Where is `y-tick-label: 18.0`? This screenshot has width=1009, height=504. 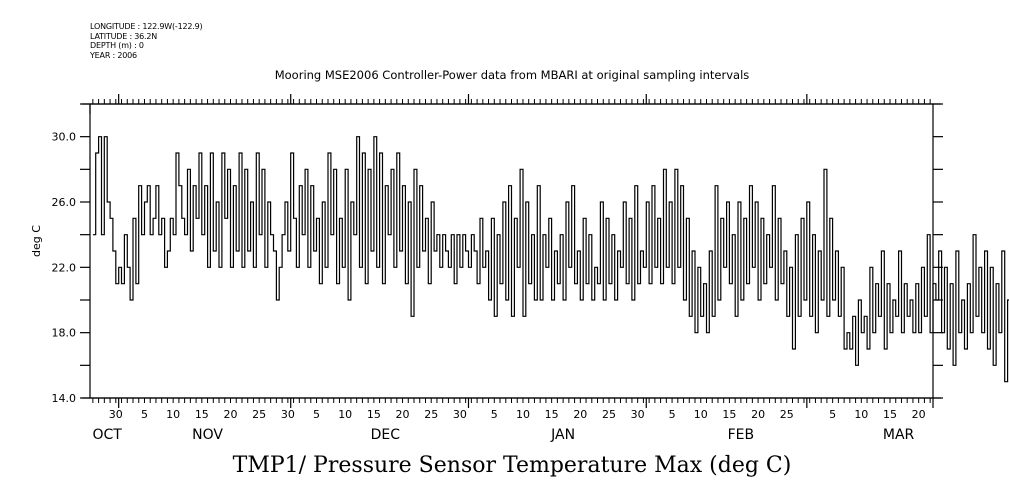
y-tick-label: 18.0 is located at coordinates (64, 333).